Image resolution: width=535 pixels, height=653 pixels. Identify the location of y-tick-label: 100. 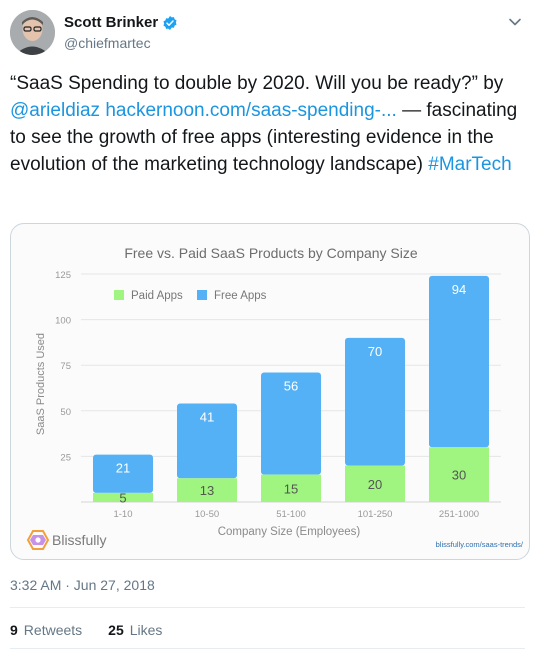
(63, 321).